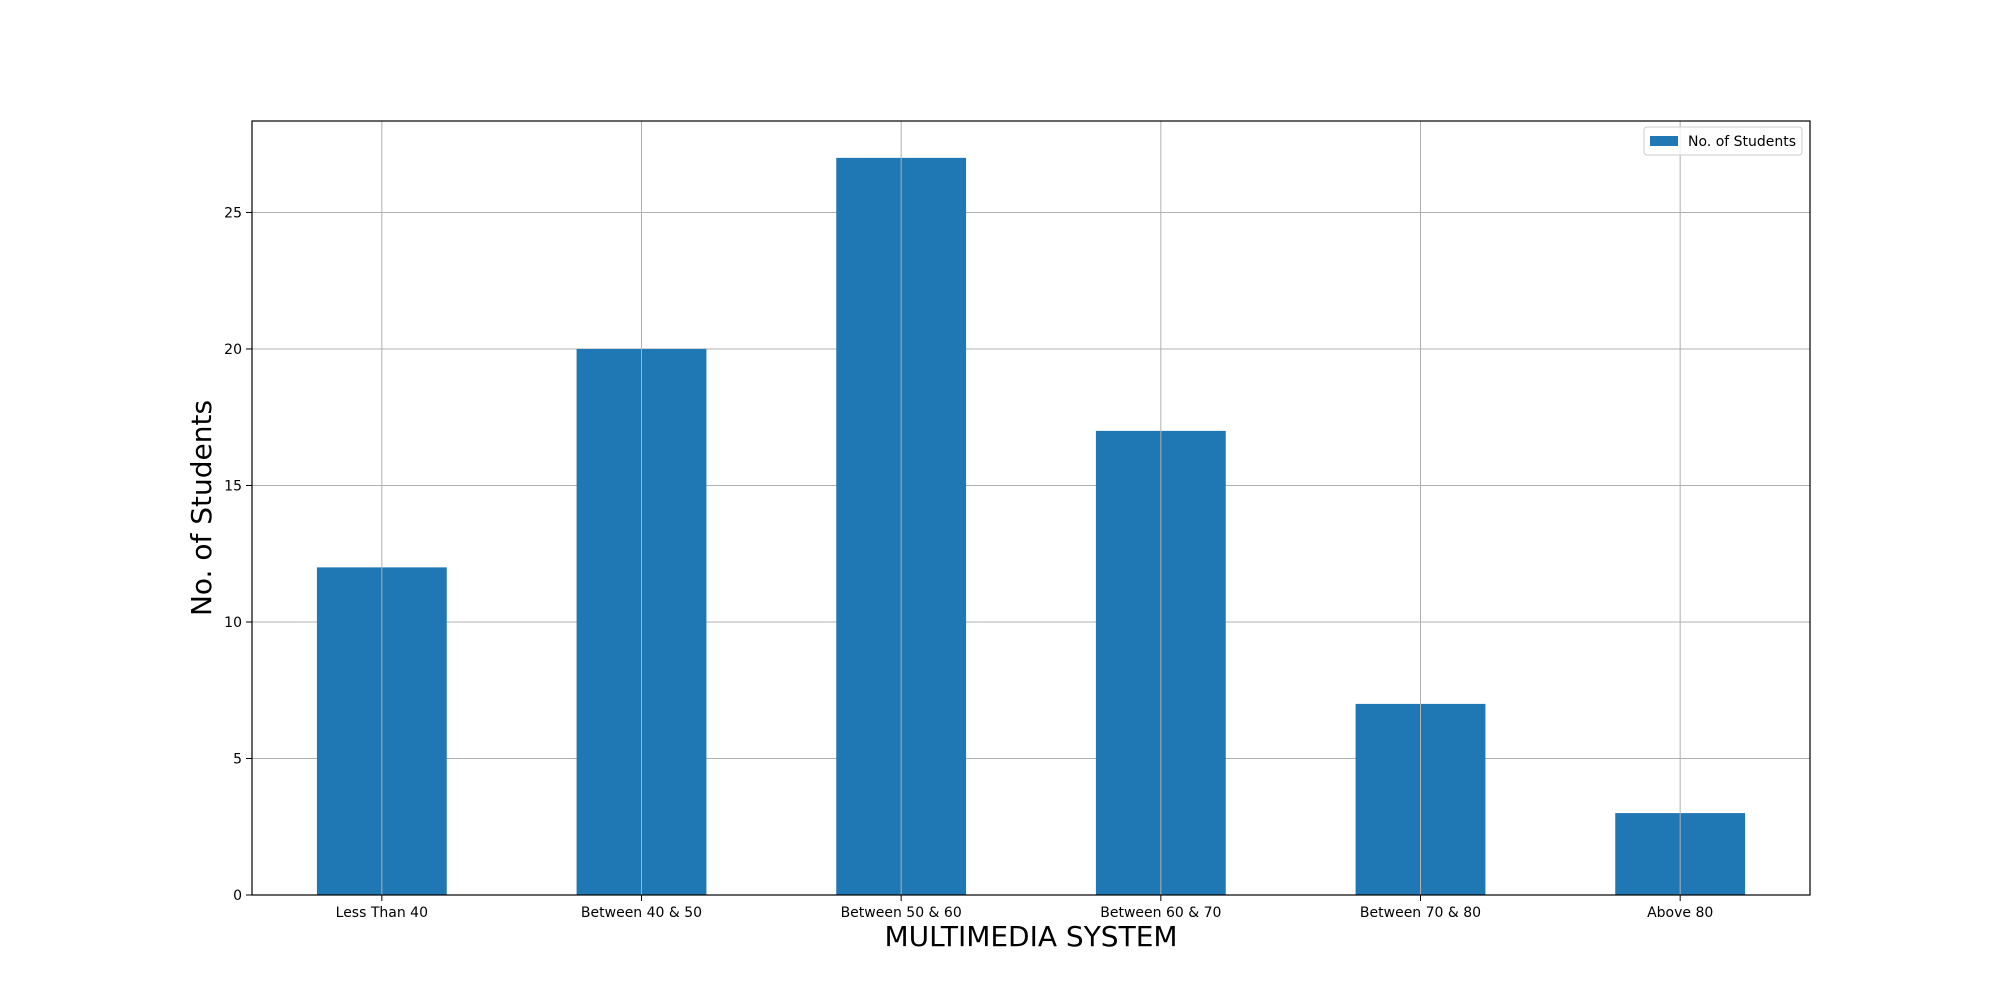 The image size is (2000, 1000). Describe the element at coordinates (901, 913) in the screenshot. I see `x-tick-label: Between 50 & 60` at that location.